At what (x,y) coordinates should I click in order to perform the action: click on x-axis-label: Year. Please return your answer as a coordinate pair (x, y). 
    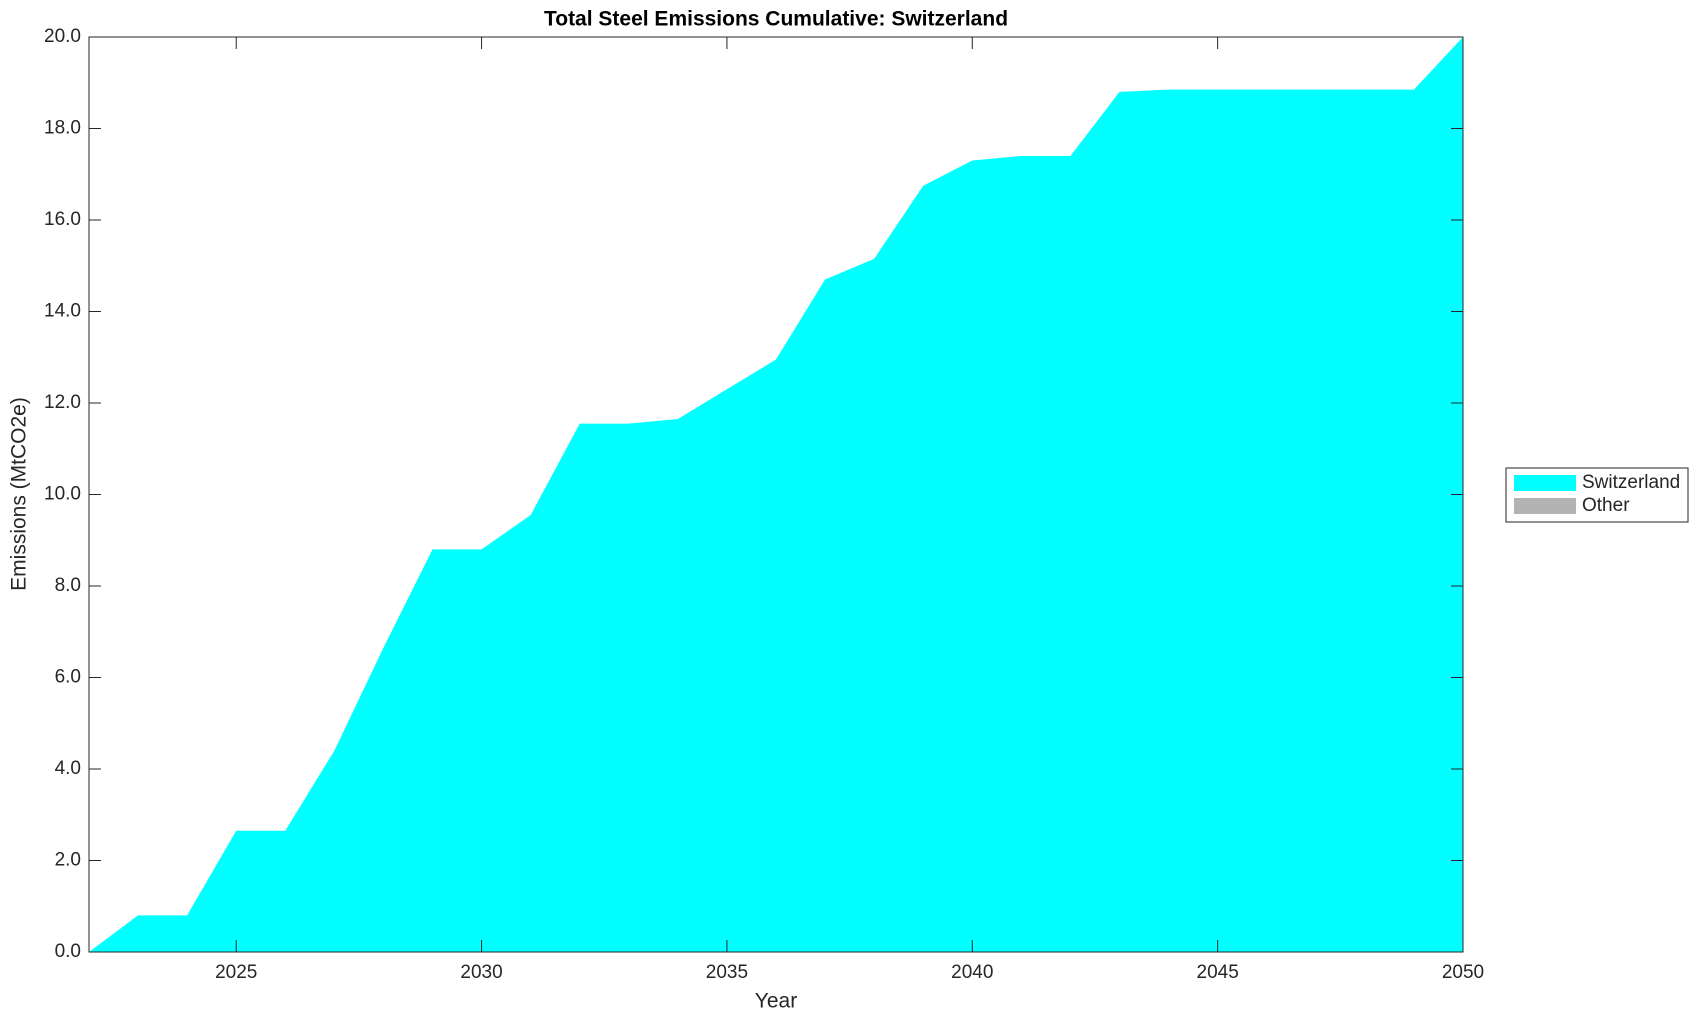
    Looking at the image, I should click on (776, 1001).